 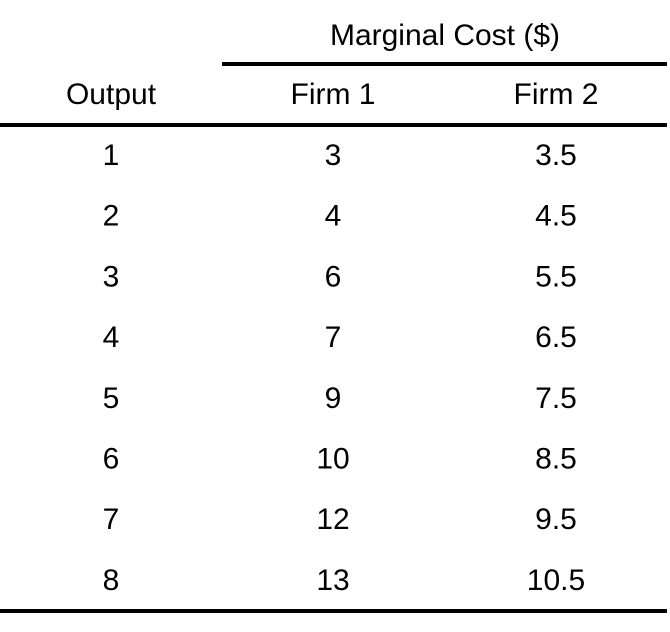 What do you see at coordinates (111, 580) in the screenshot?
I see `cell: 8` at bounding box center [111, 580].